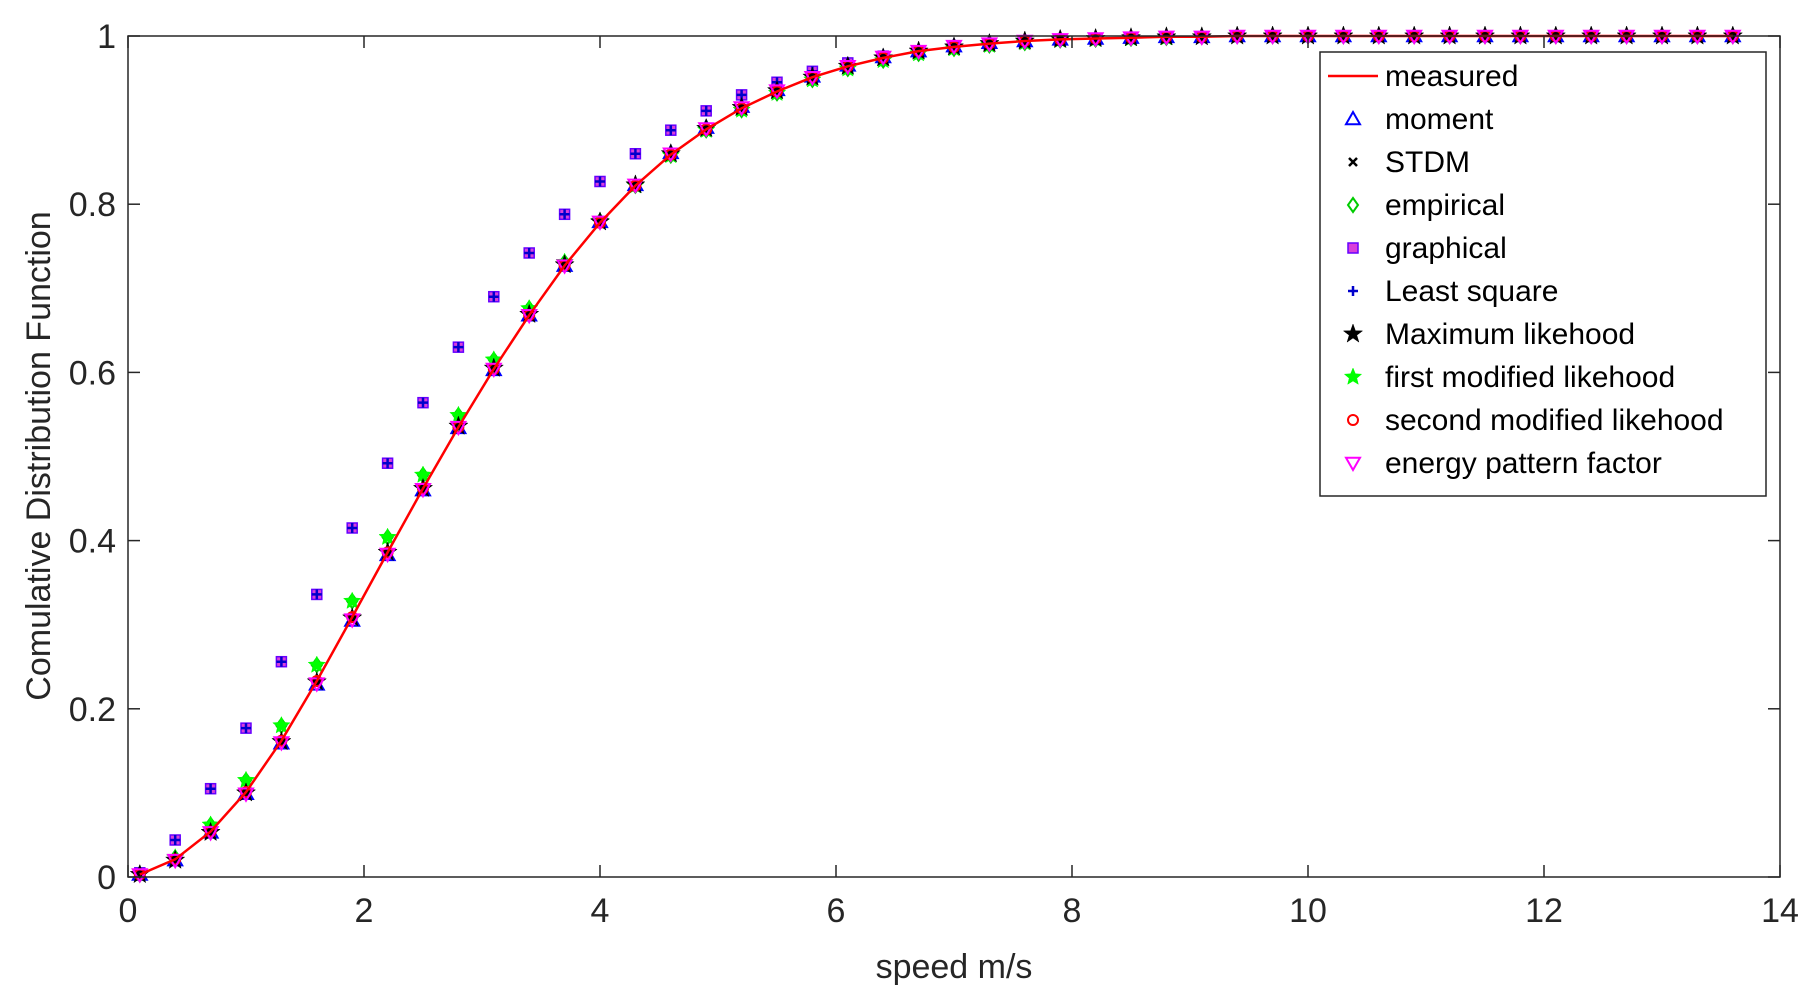 This screenshot has height=1001, width=1817. I want to click on legend-swatch-energy-pattern-factor, so click(1353, 464).